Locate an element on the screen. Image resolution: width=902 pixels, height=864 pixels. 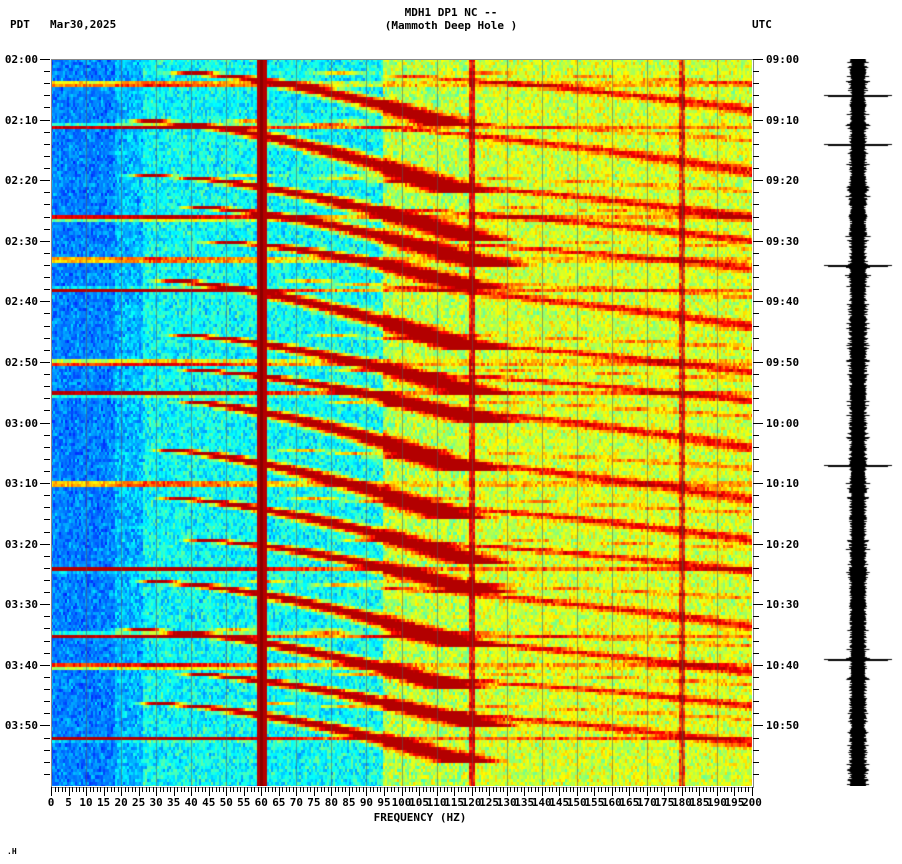
frequency-axis-tick-label: 125 is located at coordinates (489, 802).